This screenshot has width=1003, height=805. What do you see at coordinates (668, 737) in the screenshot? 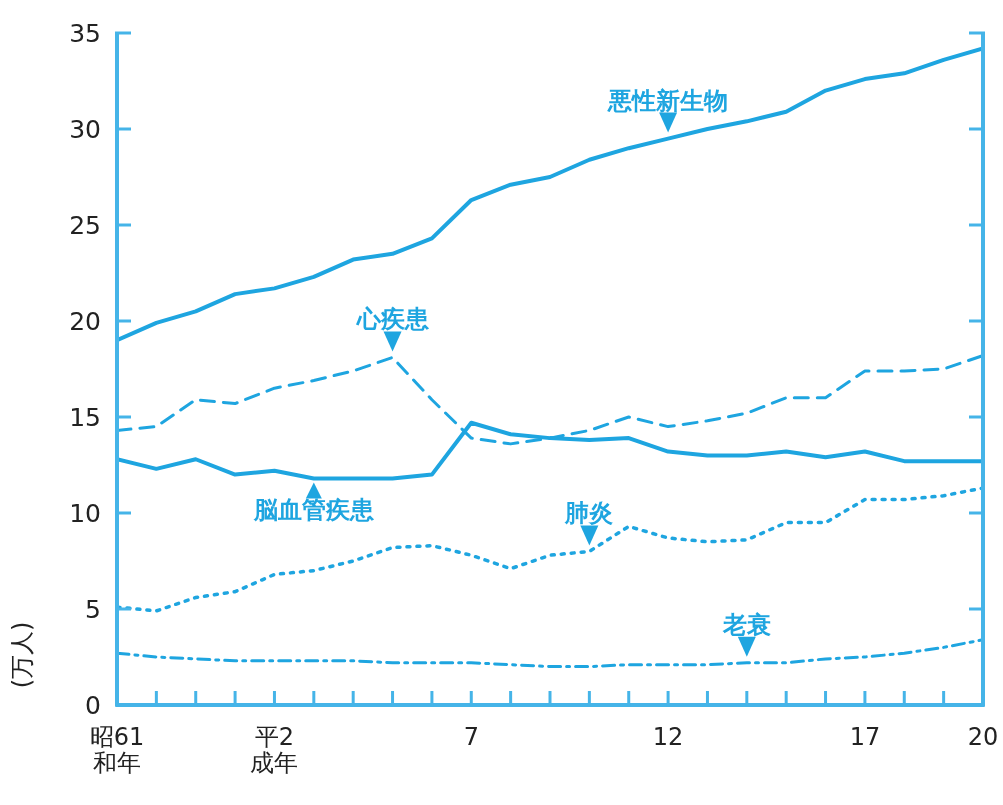
I see `x-tick-label: 12` at bounding box center [668, 737].